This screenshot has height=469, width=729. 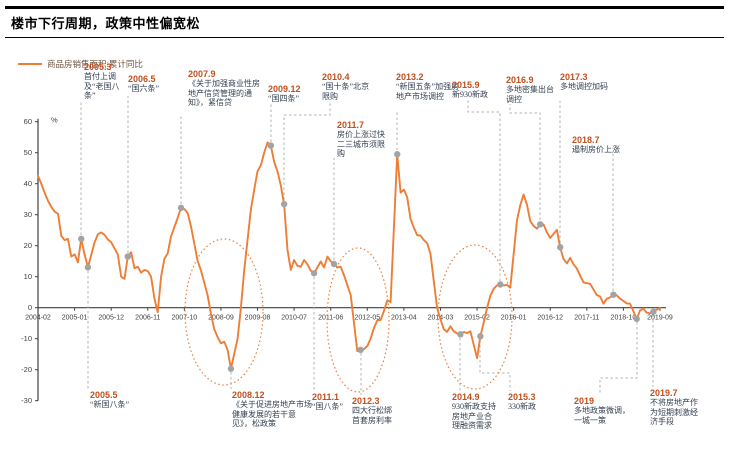 What do you see at coordinates (364, 22) in the screenshot?
I see `report-header: 楼市下行周期，政策中性偏宽松` at bounding box center [364, 22].